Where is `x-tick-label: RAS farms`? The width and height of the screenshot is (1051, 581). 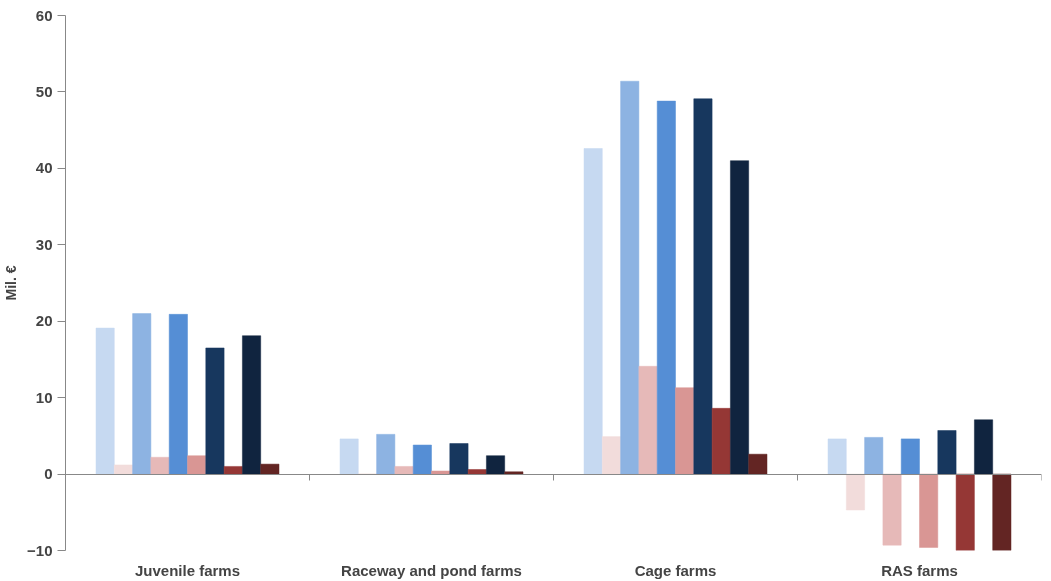 x-tick-label: RAS farms is located at coordinates (919, 570).